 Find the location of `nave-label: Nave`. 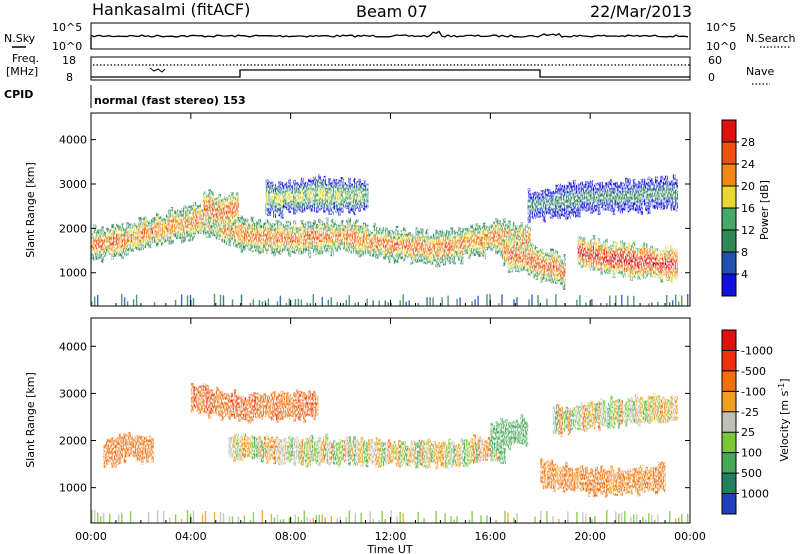

nave-label: Nave is located at coordinates (760, 71).